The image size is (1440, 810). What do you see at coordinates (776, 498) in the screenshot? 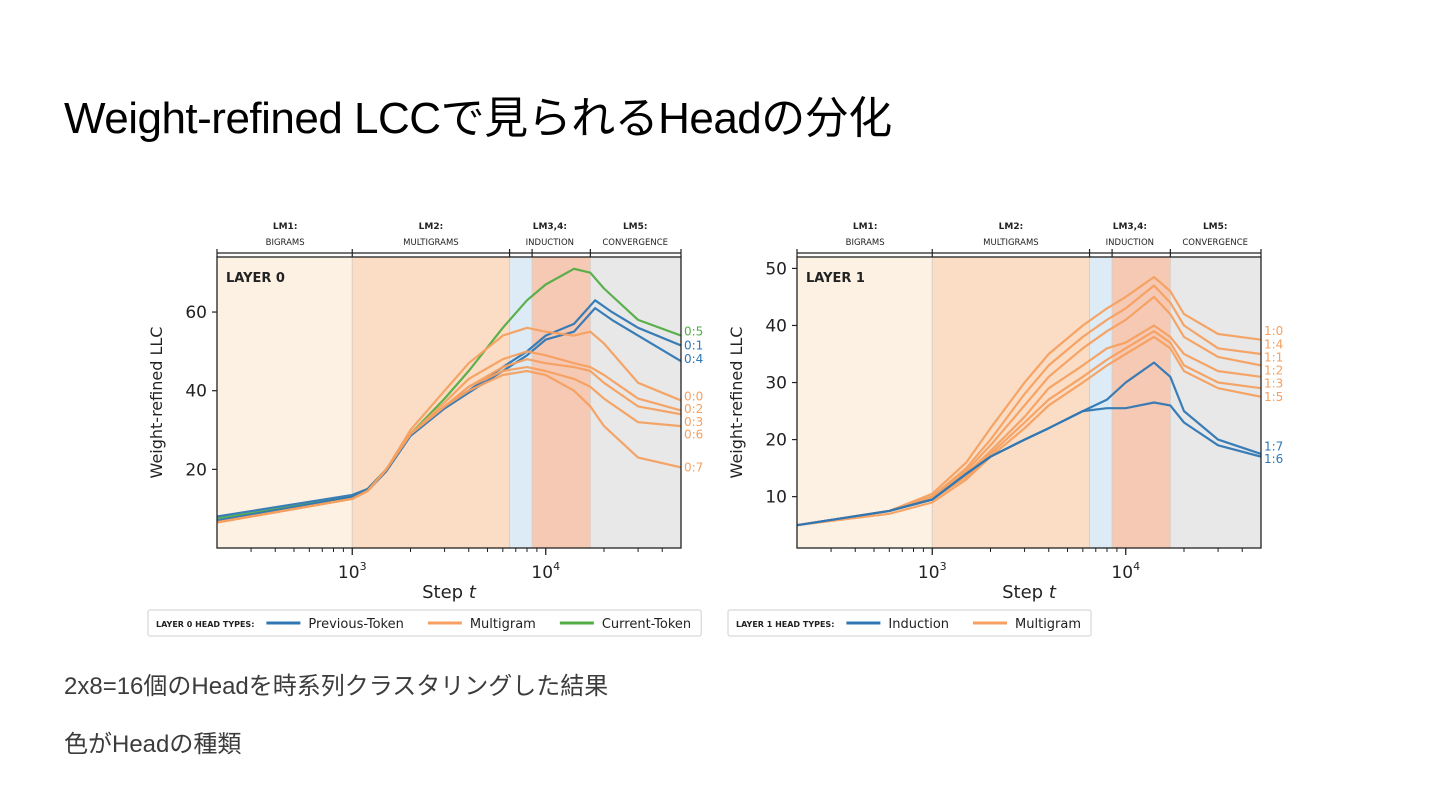
I see `y-tick-label: 10` at bounding box center [776, 498].